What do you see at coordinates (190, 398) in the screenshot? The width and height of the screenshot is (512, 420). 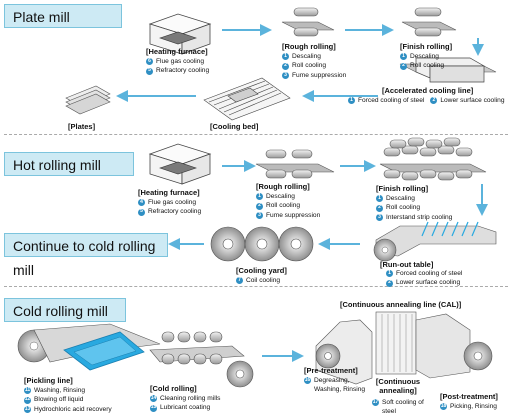 I see `step-text: Cleaning rolling mills` at bounding box center [190, 398].